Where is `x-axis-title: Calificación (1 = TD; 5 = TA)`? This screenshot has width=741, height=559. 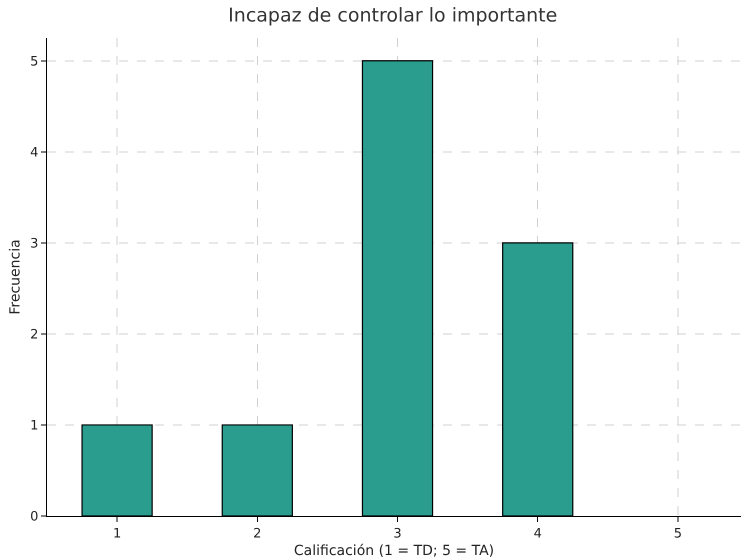
x-axis-title: Calificación (1 = TD; 5 = TA) is located at coordinates (394, 550).